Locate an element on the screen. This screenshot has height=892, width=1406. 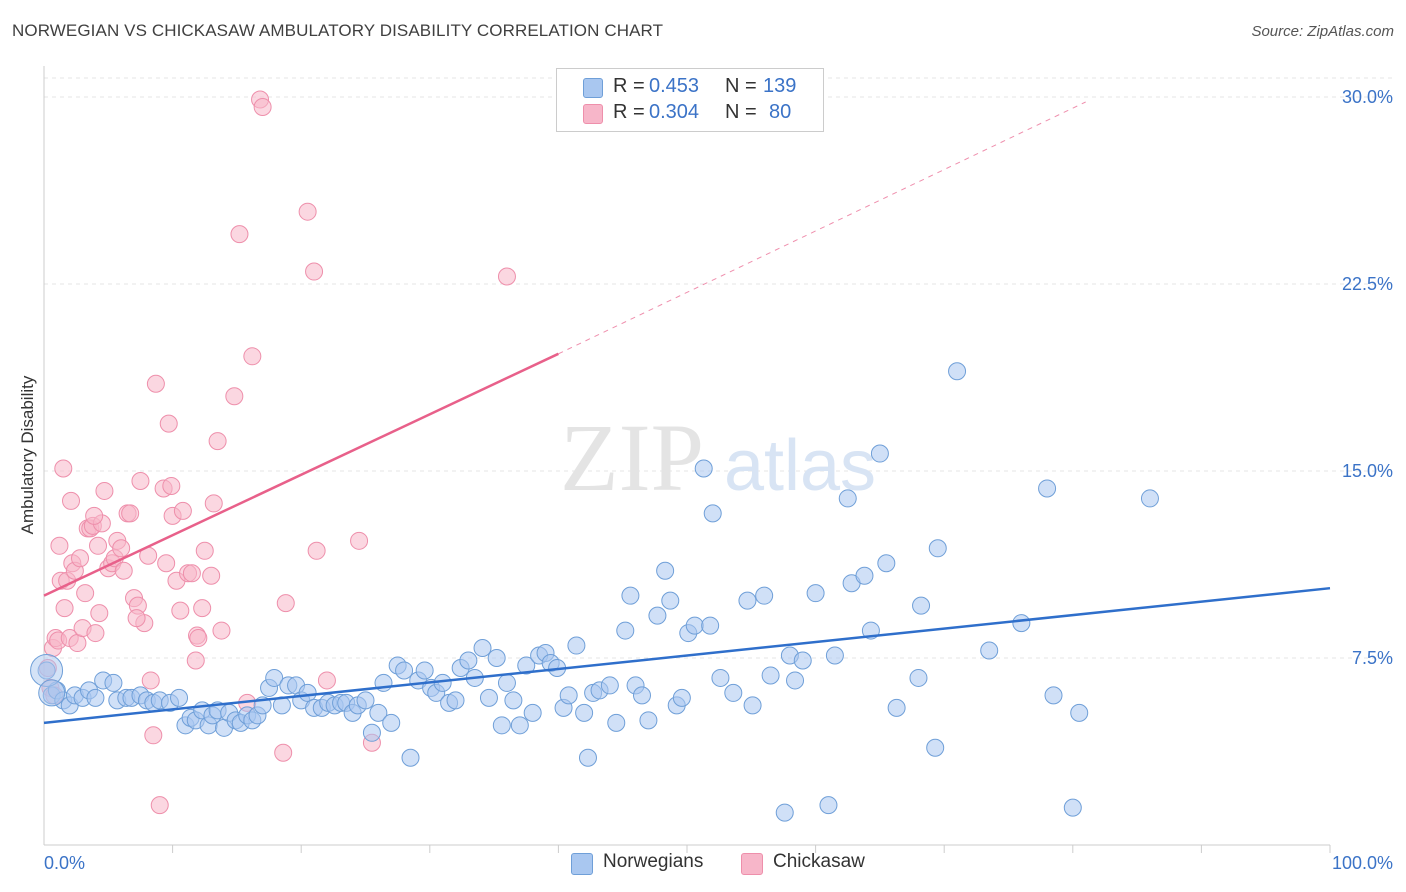
n-value: 80 is located at coordinates (780, 112).